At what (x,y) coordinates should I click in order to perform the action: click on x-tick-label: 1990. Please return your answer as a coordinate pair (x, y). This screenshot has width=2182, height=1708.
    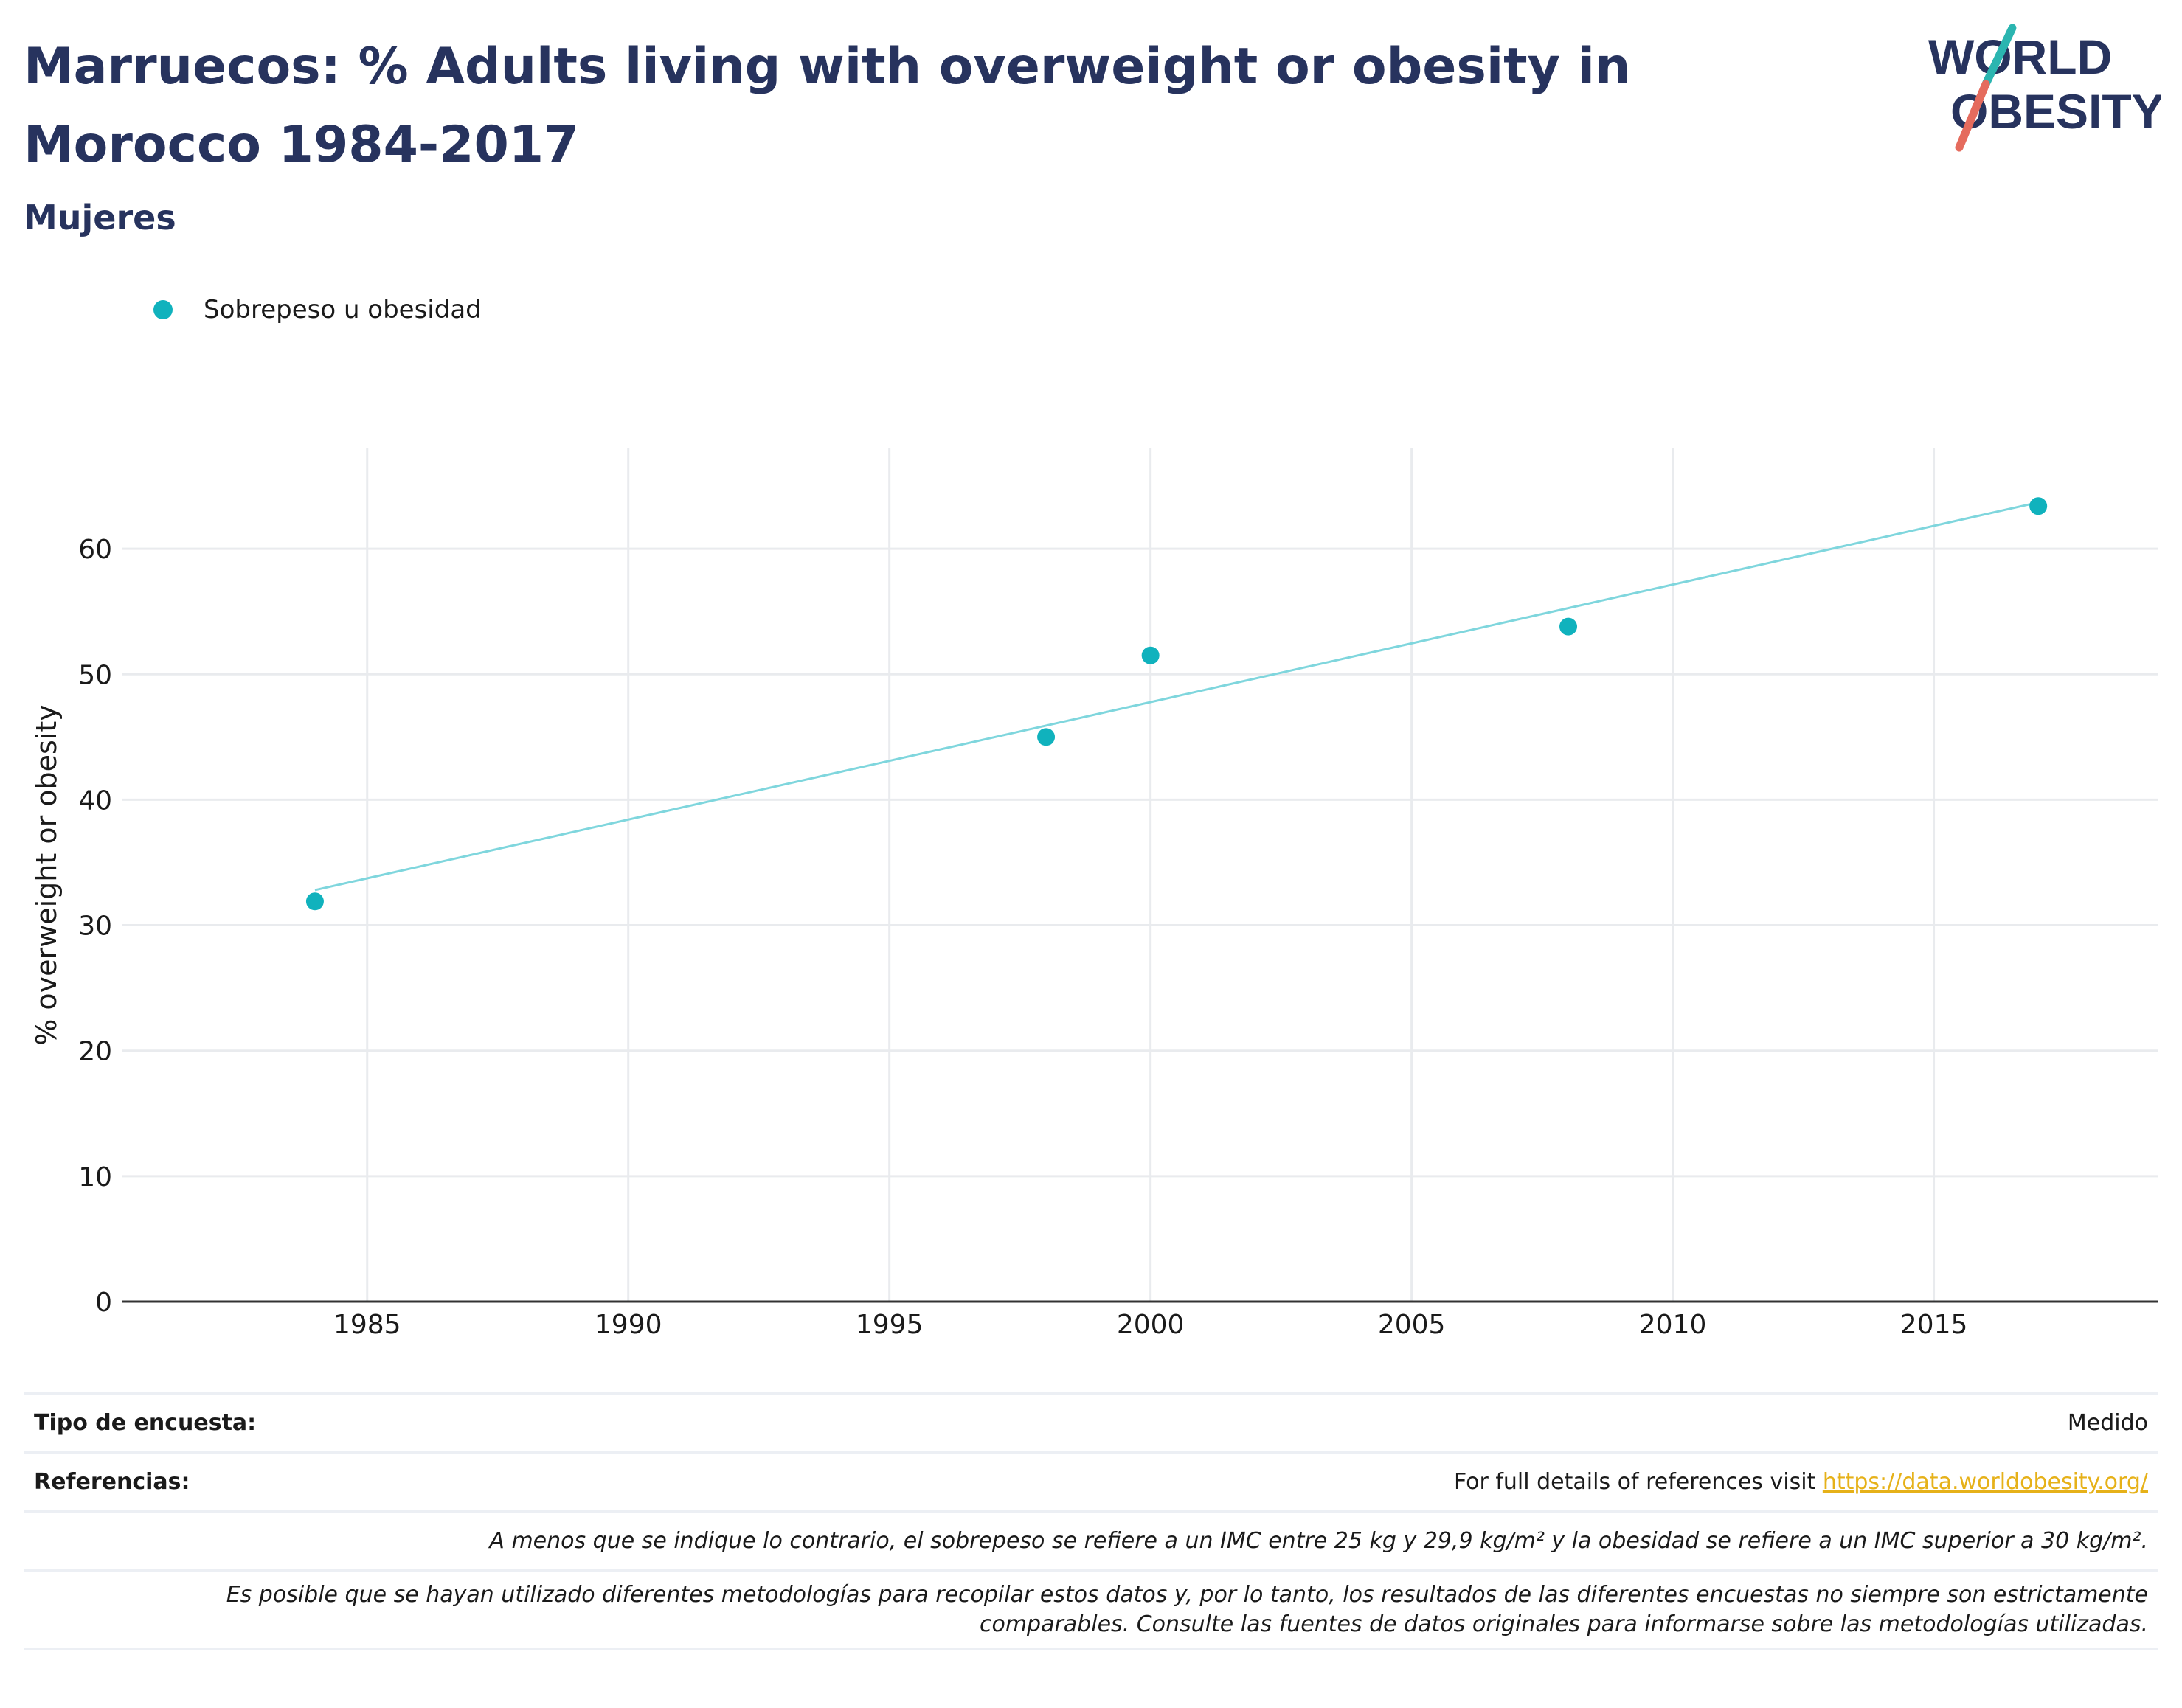
    Looking at the image, I should click on (628, 1325).